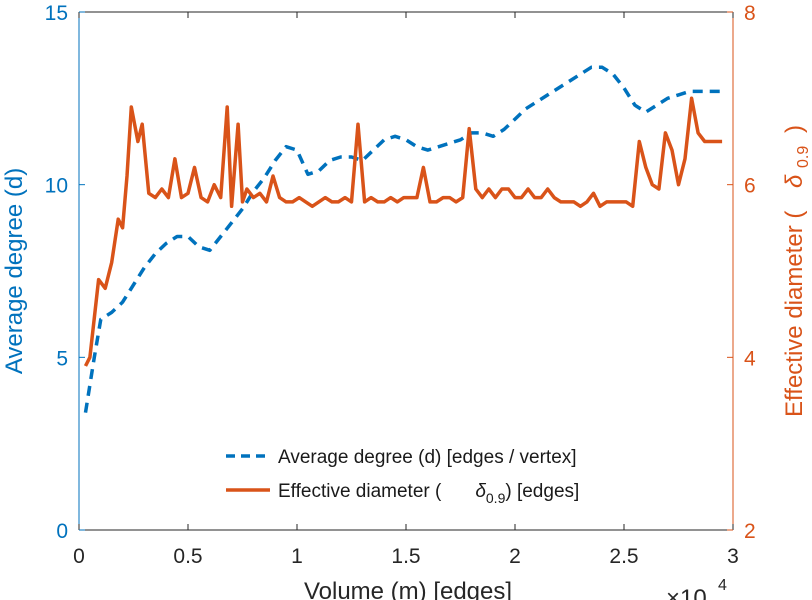  Describe the element at coordinates (623, 556) in the screenshot. I see `x-tick-label: 2.5` at that location.